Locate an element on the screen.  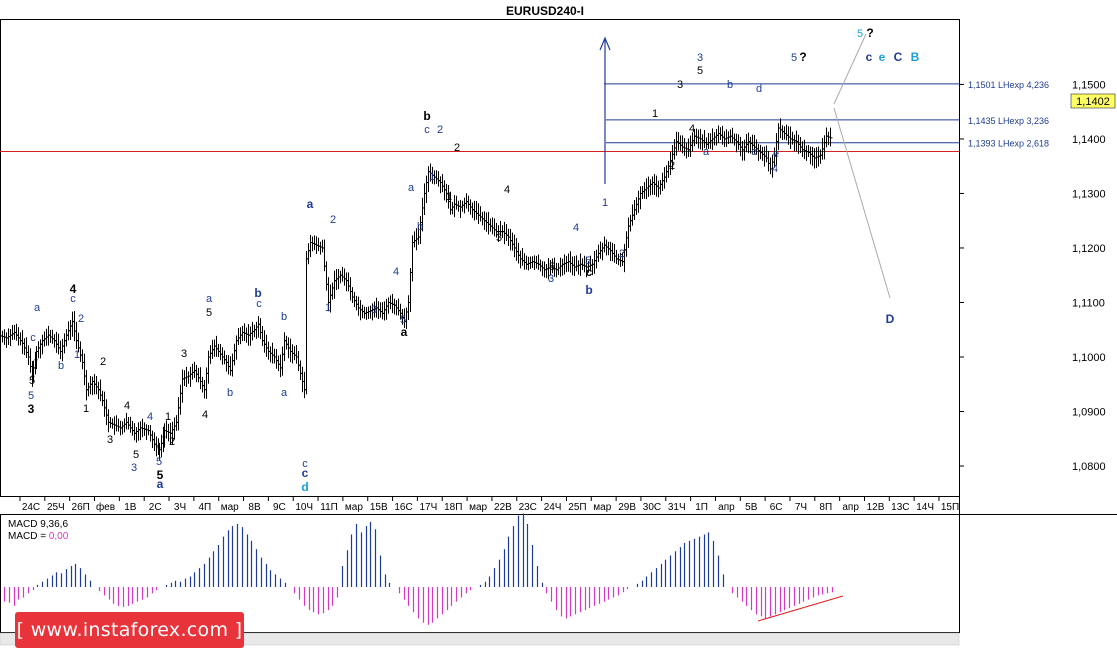
x-tick-label: фев is located at coordinates (105, 507).